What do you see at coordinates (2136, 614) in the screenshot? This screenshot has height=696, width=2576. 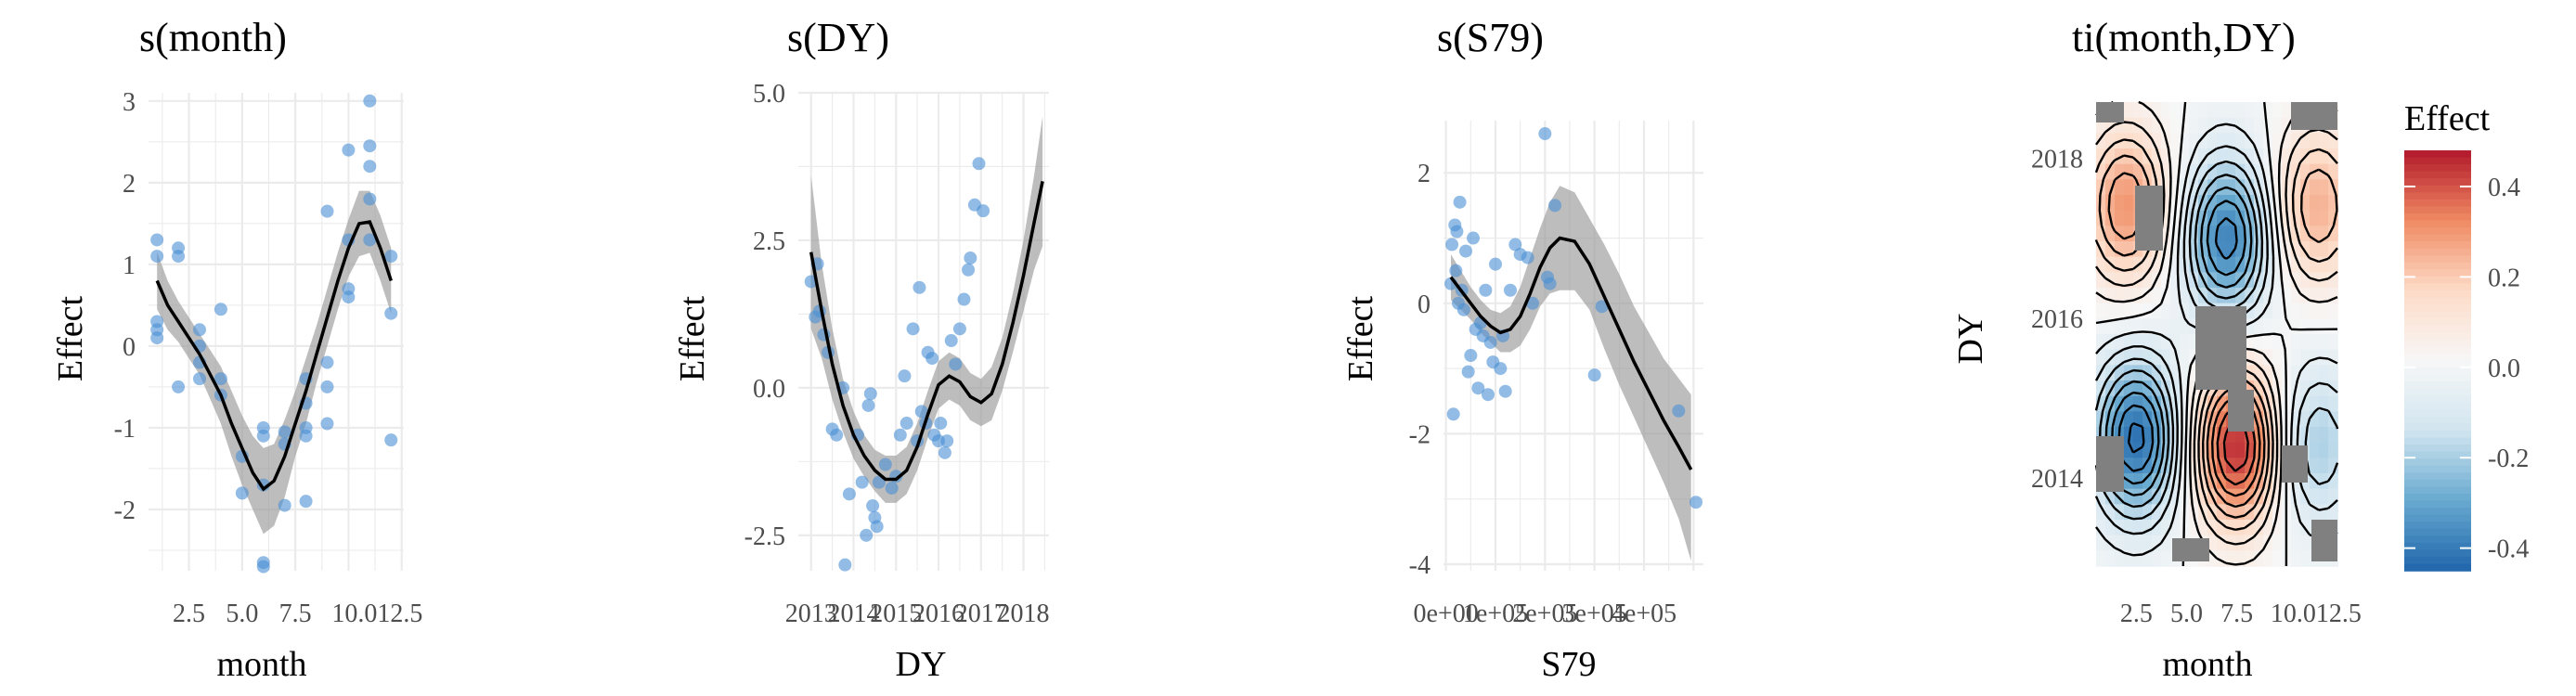 I see `x-tick-label: 2.5` at bounding box center [2136, 614].